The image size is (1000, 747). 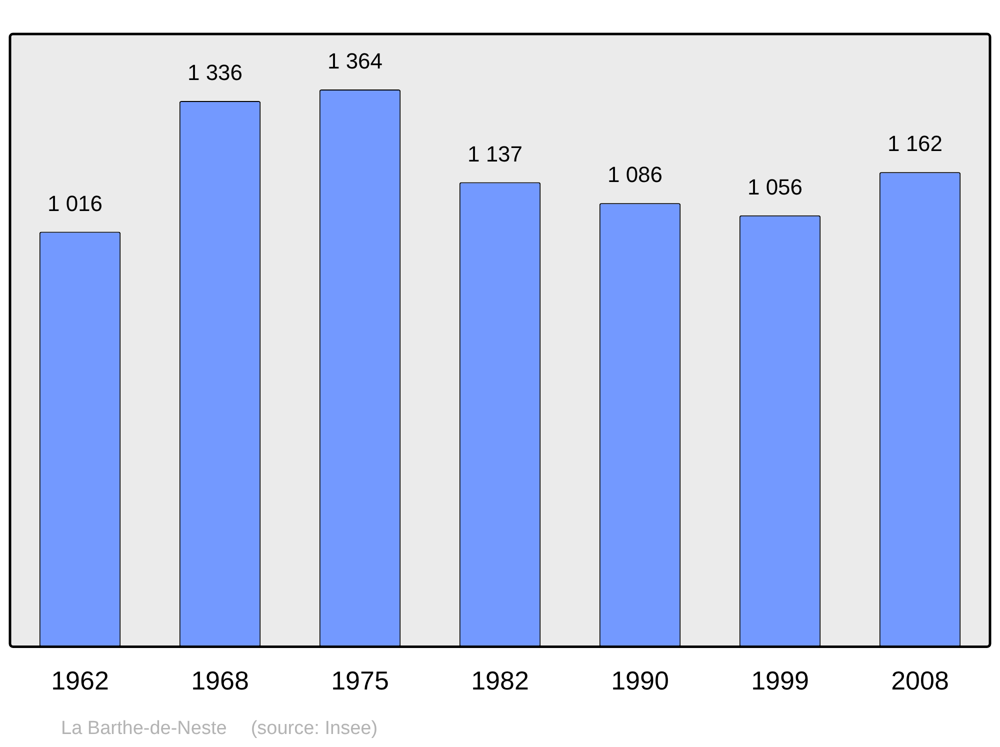 What do you see at coordinates (220, 681) in the screenshot?
I see `x-tick-label: 1968` at bounding box center [220, 681].